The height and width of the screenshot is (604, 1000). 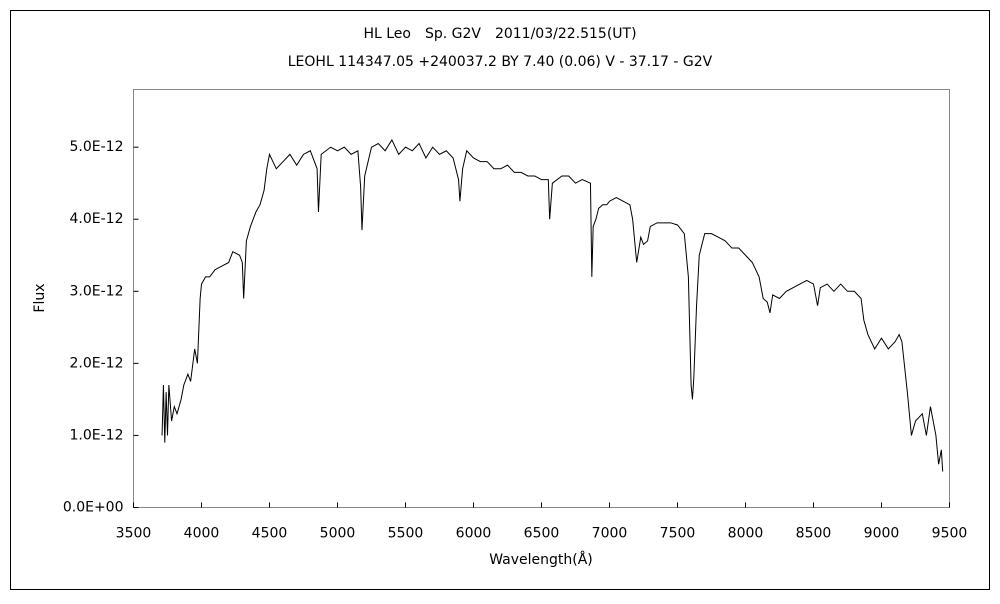 I want to click on x-tick-label: 9500, so click(x=950, y=534).